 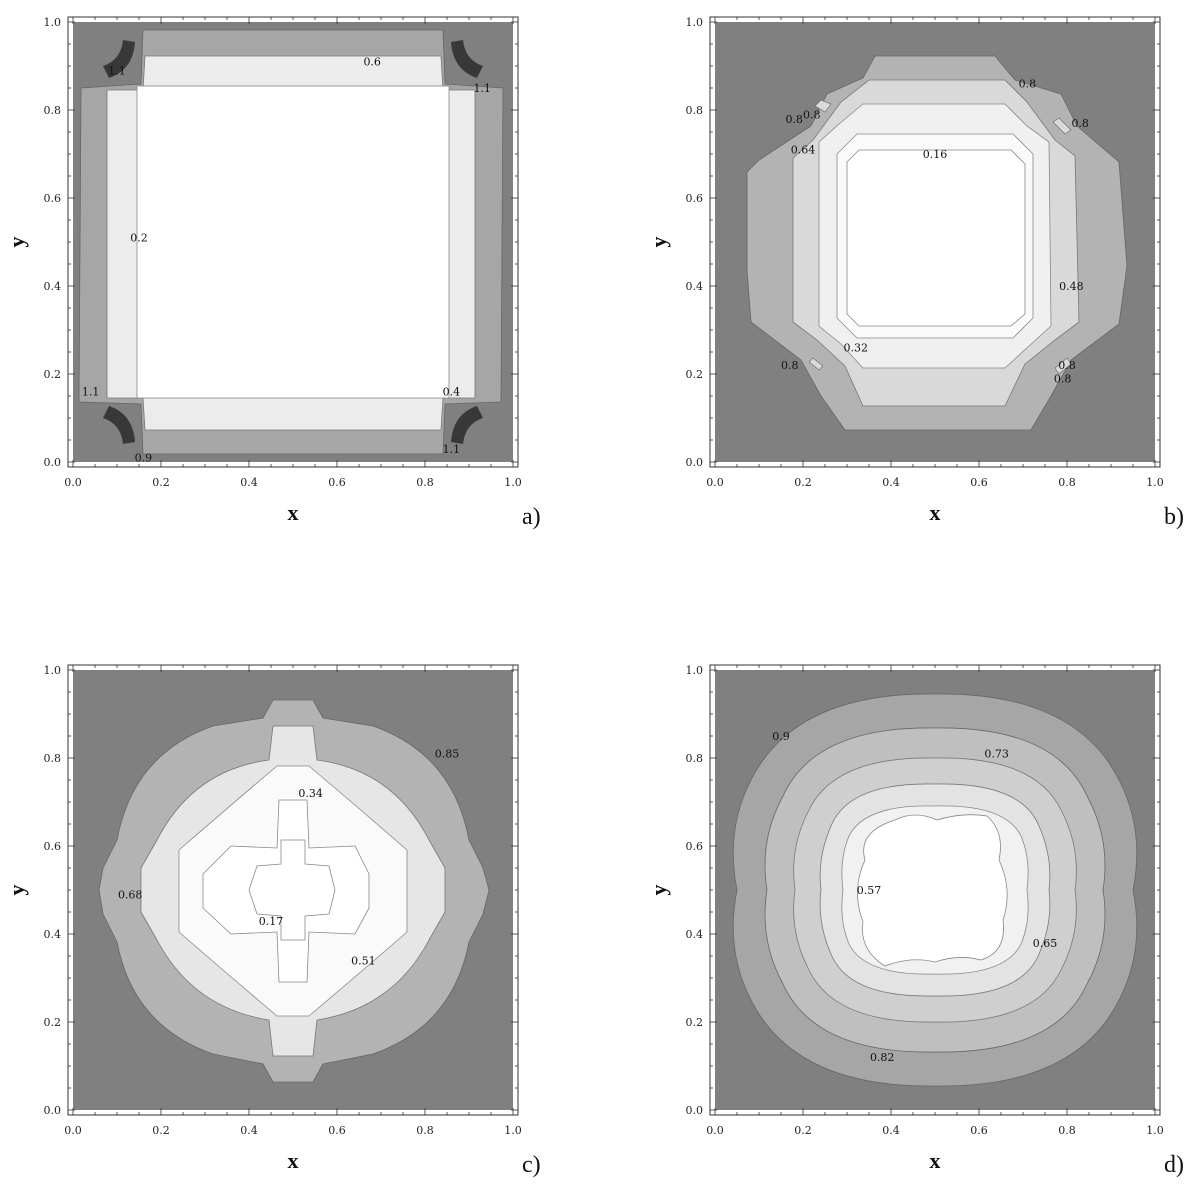 What do you see at coordinates (856, 348) in the screenshot?
I see `contour-label: 0.32` at bounding box center [856, 348].